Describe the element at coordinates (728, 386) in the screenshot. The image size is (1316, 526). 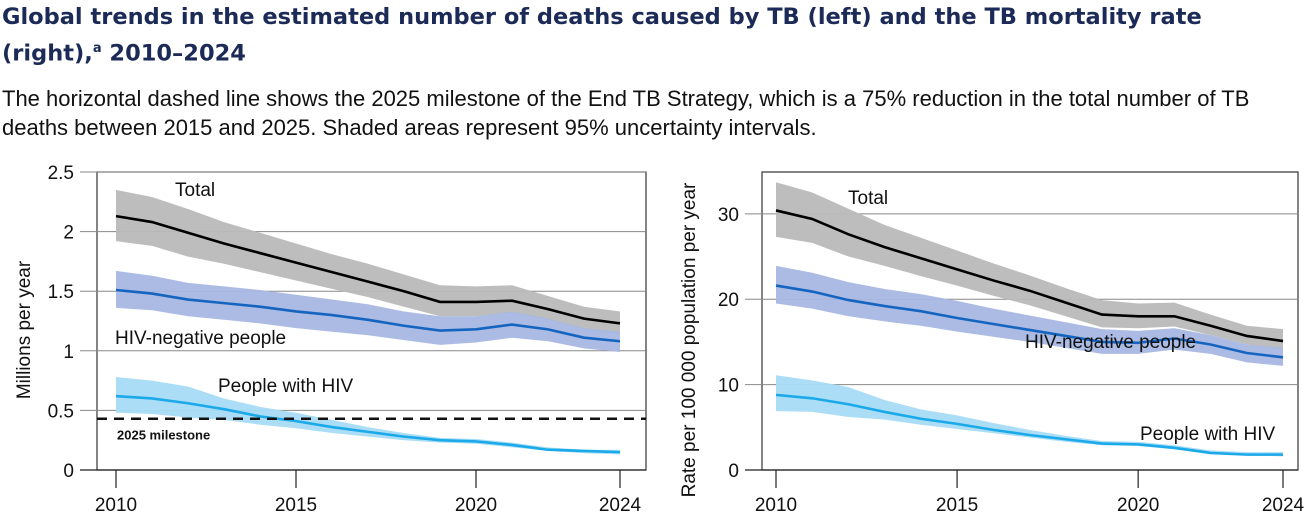
I see `y-tick-label: 10` at that location.